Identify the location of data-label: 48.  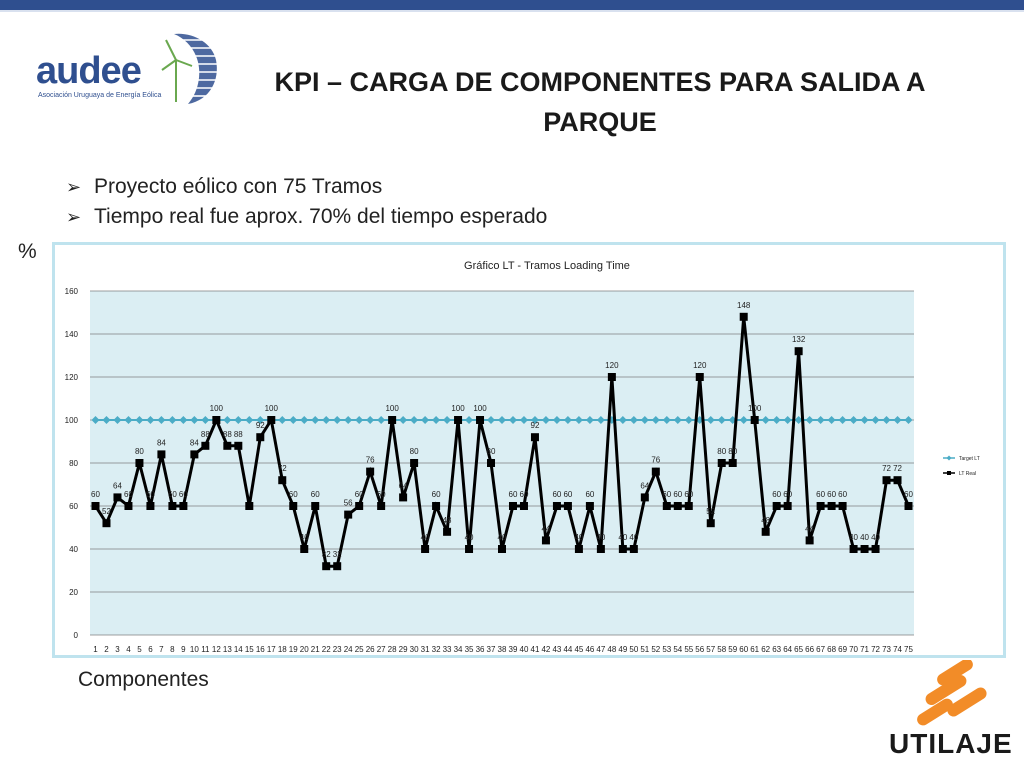
(765, 520).